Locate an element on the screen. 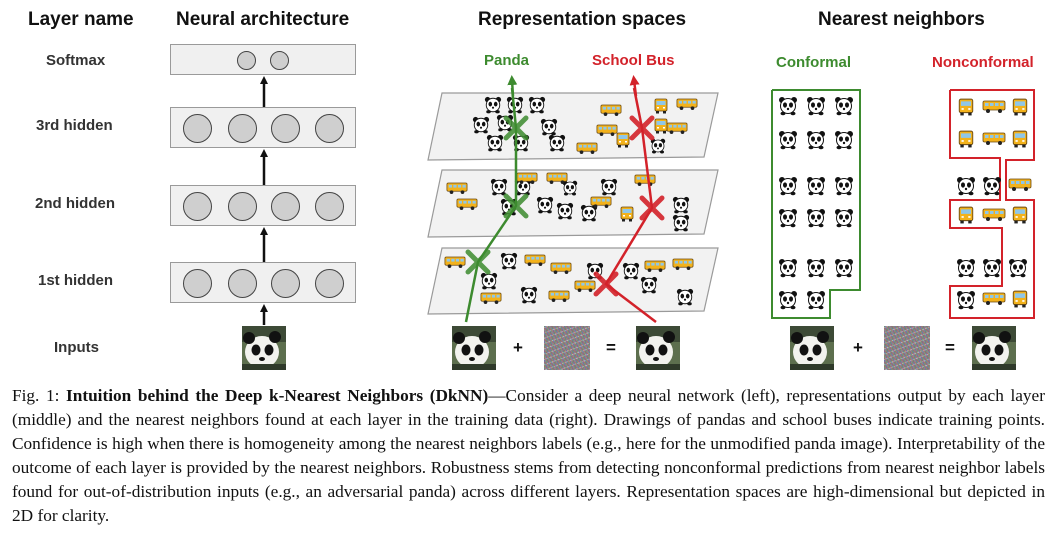 This screenshot has width=1055, height=534. caption-fig-label: Fig. 1: is located at coordinates (39, 395).